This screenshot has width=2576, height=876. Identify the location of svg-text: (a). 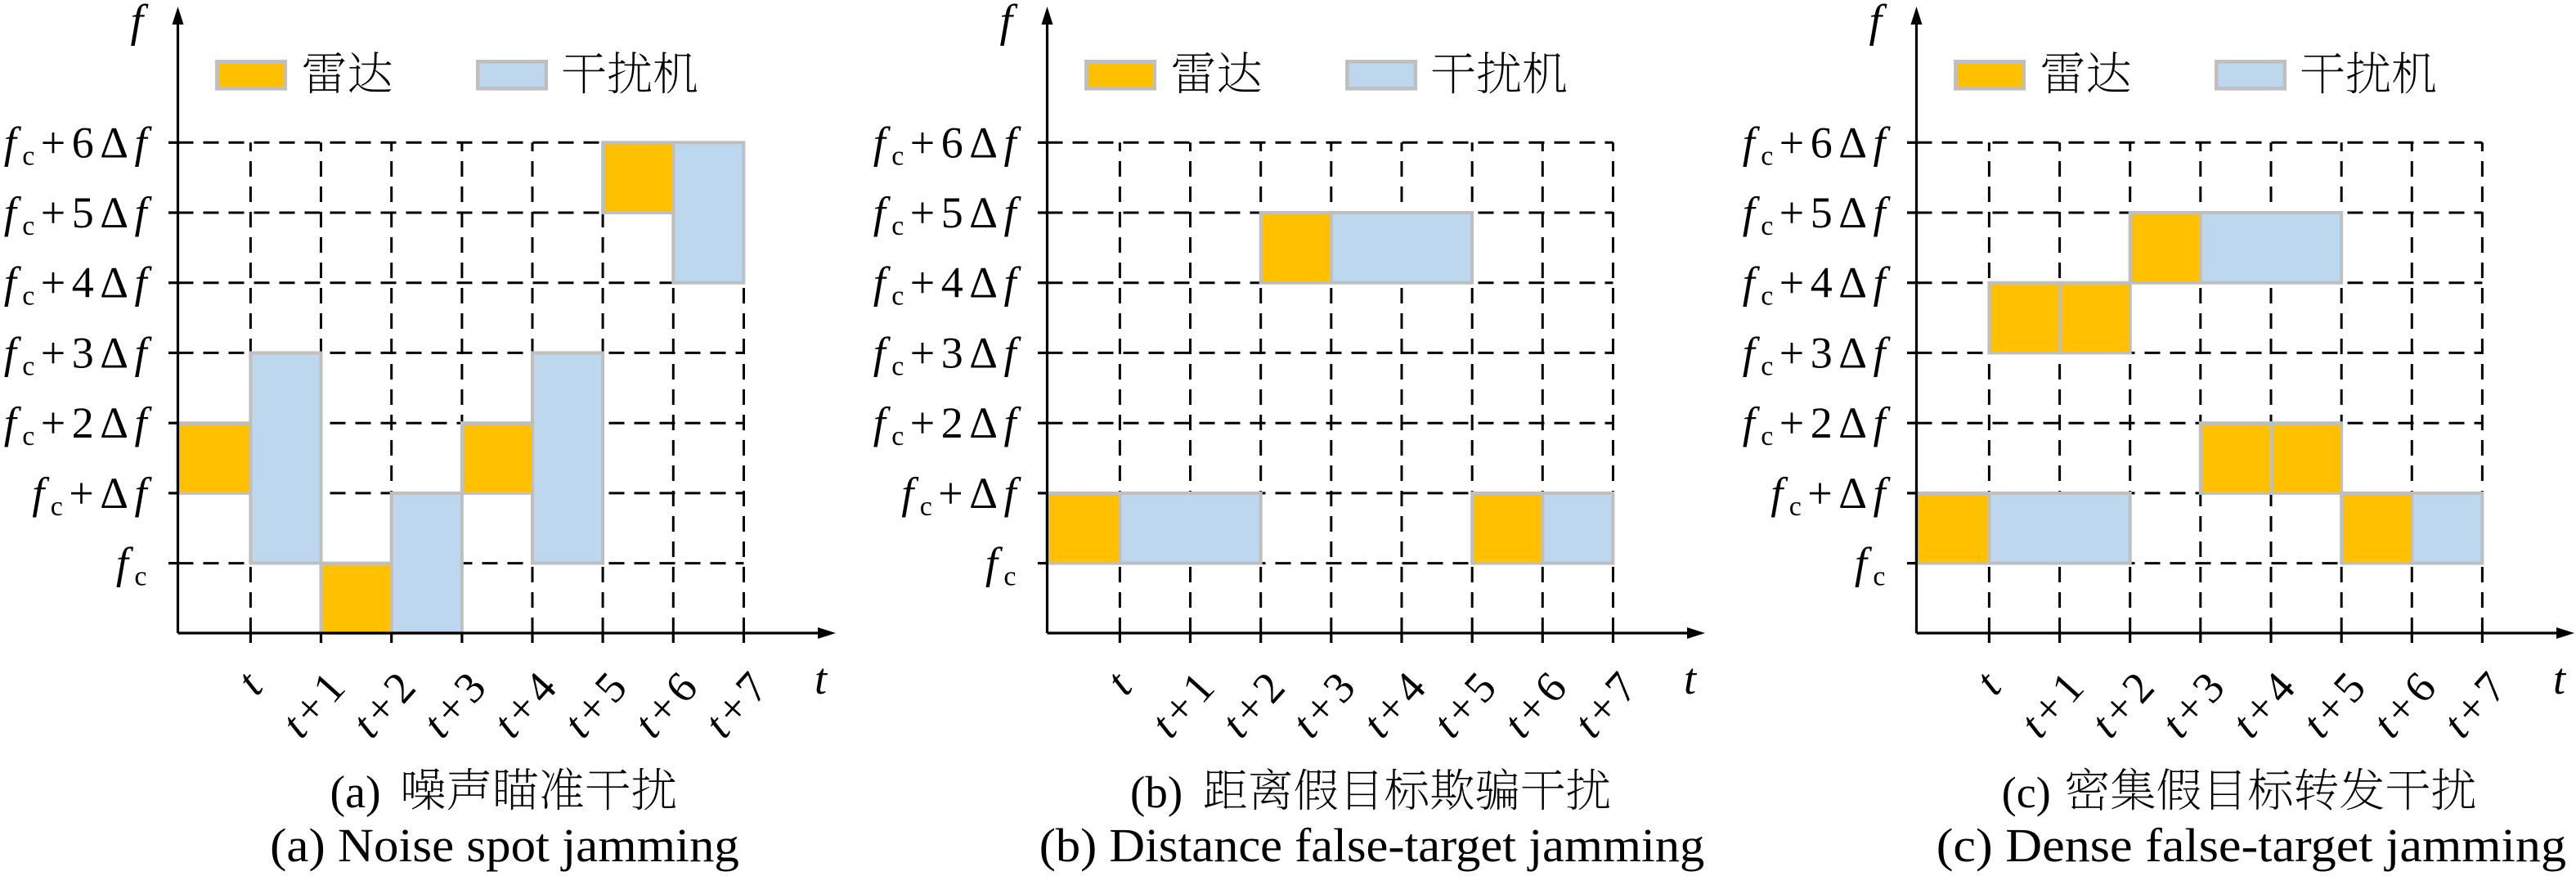
(356, 792).